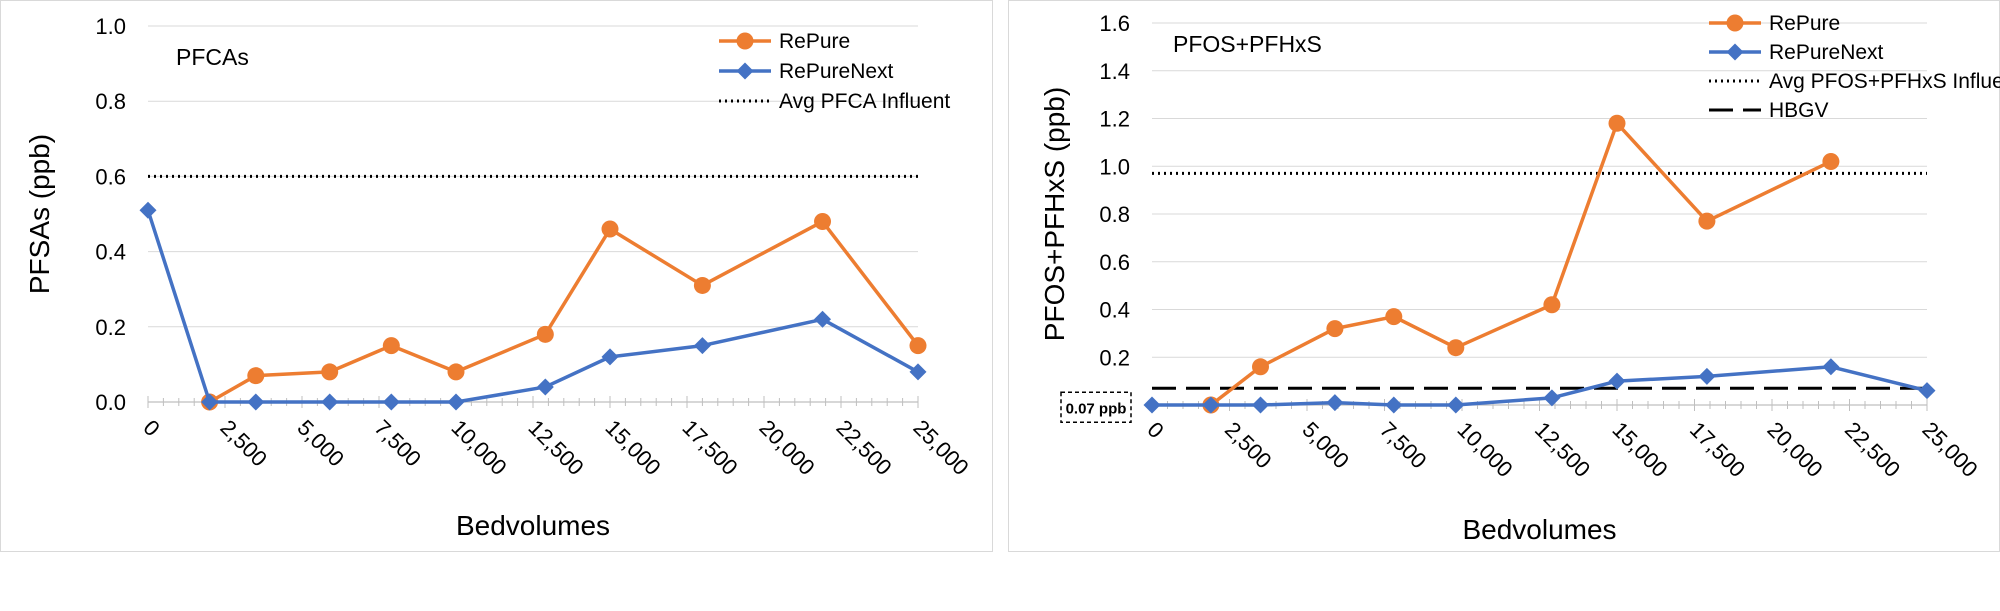 Image resolution: width=2000 pixels, height=611 pixels. I want to click on annotation-box, so click(1096, 407).